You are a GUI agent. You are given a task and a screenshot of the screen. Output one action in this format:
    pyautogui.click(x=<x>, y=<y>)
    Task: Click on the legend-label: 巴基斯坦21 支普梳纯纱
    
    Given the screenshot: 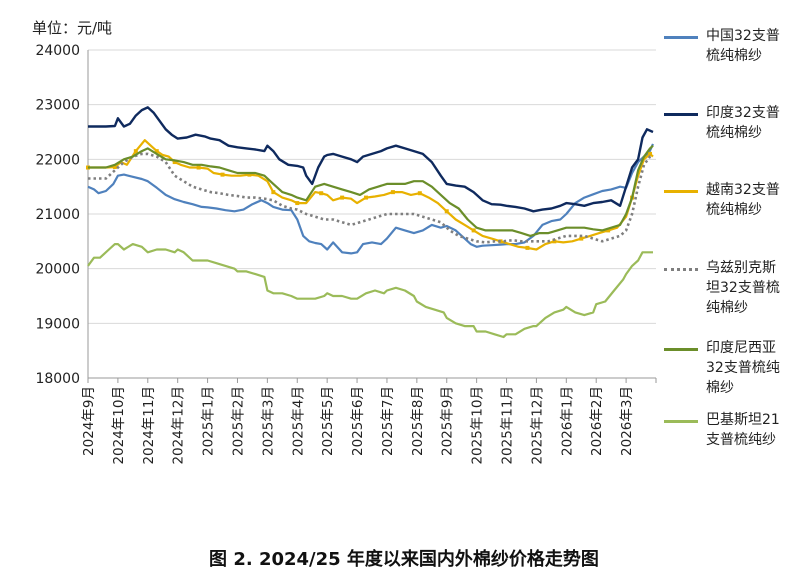 What is the action you would take?
    pyautogui.click(x=756, y=430)
    